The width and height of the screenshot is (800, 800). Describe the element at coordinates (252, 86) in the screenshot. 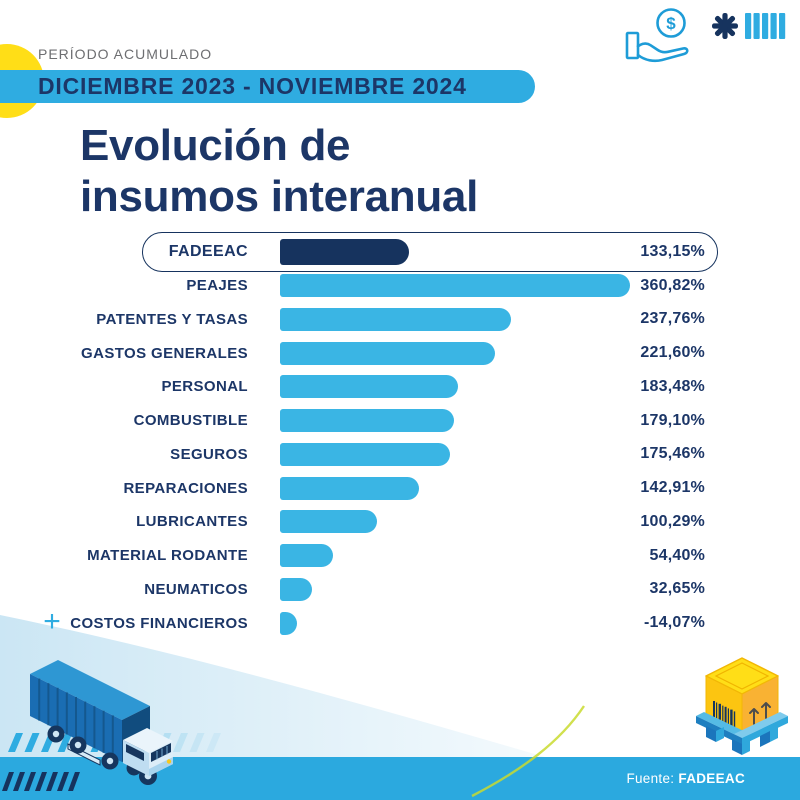

I see `period-value: DICIEMBRE 2023 - NOVIEMBRE 2024` at that location.